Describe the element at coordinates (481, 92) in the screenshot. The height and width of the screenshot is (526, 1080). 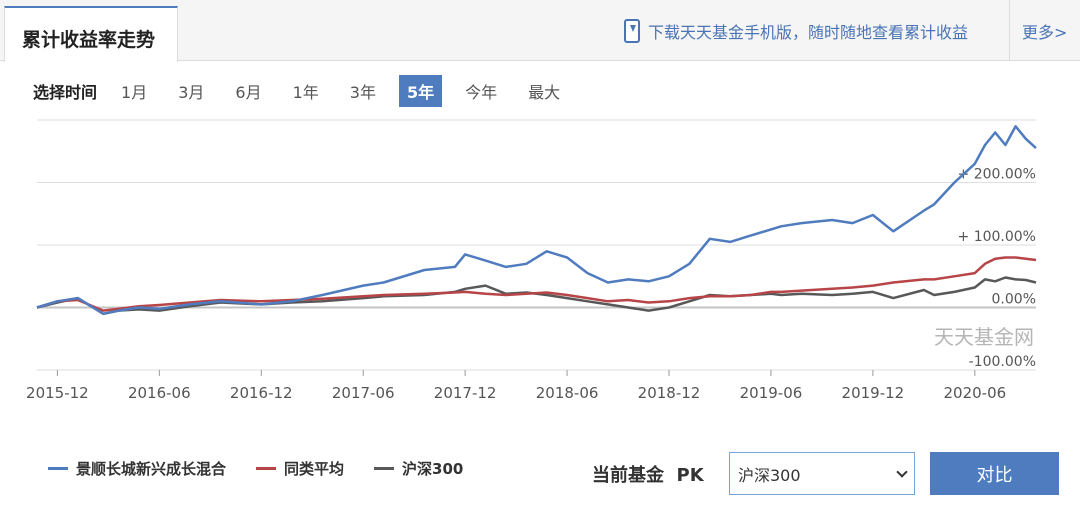
I see `range-option-ytd: 今年` at that location.